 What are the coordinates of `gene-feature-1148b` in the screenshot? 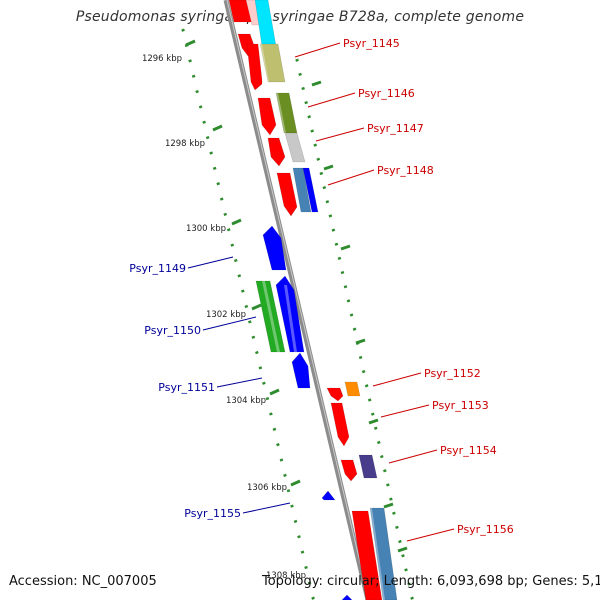 It's located at (310, 190).